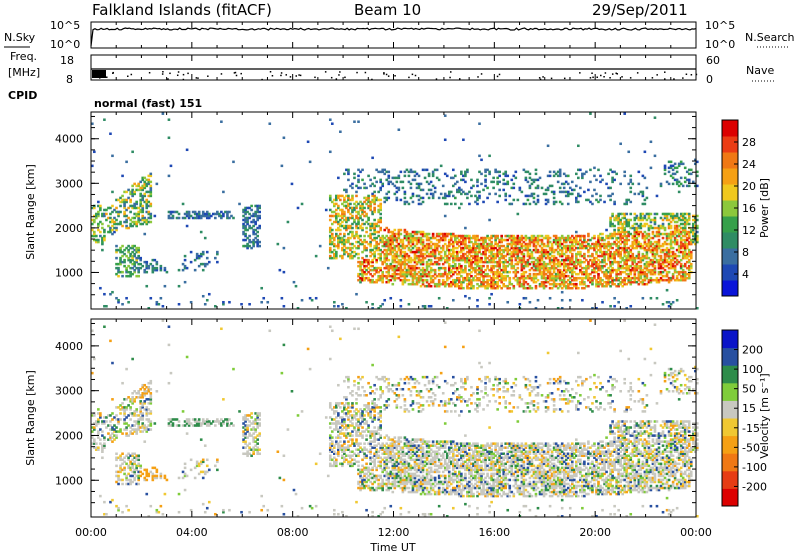  I want to click on noise-right-tick-bottom: 10^0, so click(720, 44).